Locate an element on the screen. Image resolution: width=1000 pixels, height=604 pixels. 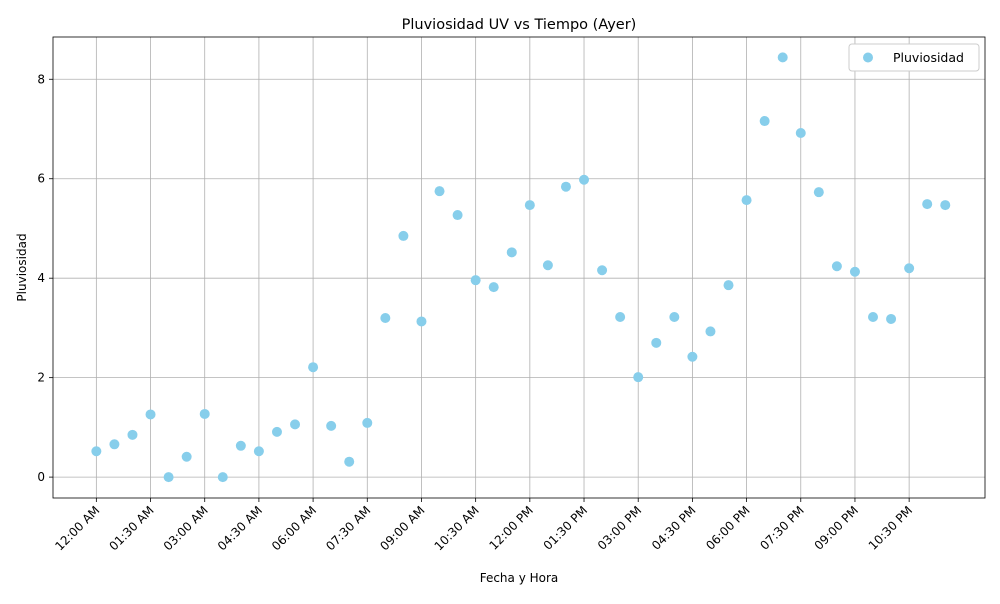
y-tick-label: 6 is located at coordinates (41, 179).